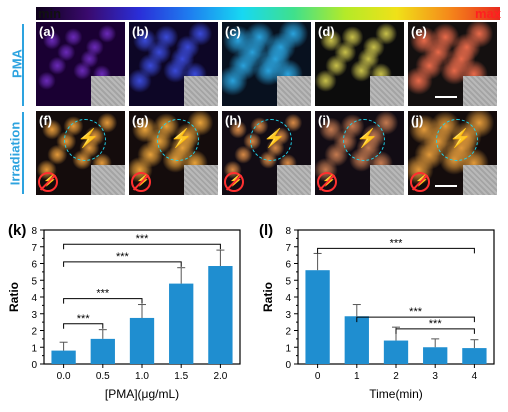 Image resolution: width=508 pixels, height=412 pixels. I want to click on x-tick-label: 2.0, so click(220, 376).